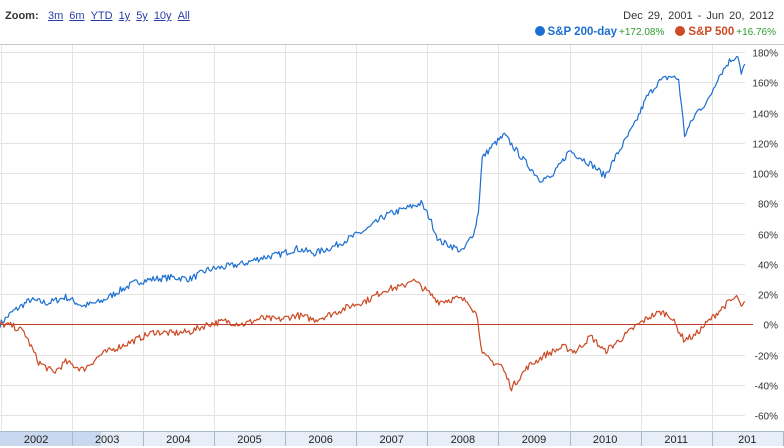  What do you see at coordinates (534, 440) in the screenshot?
I see `x-tick-label: 2009` at bounding box center [534, 440].